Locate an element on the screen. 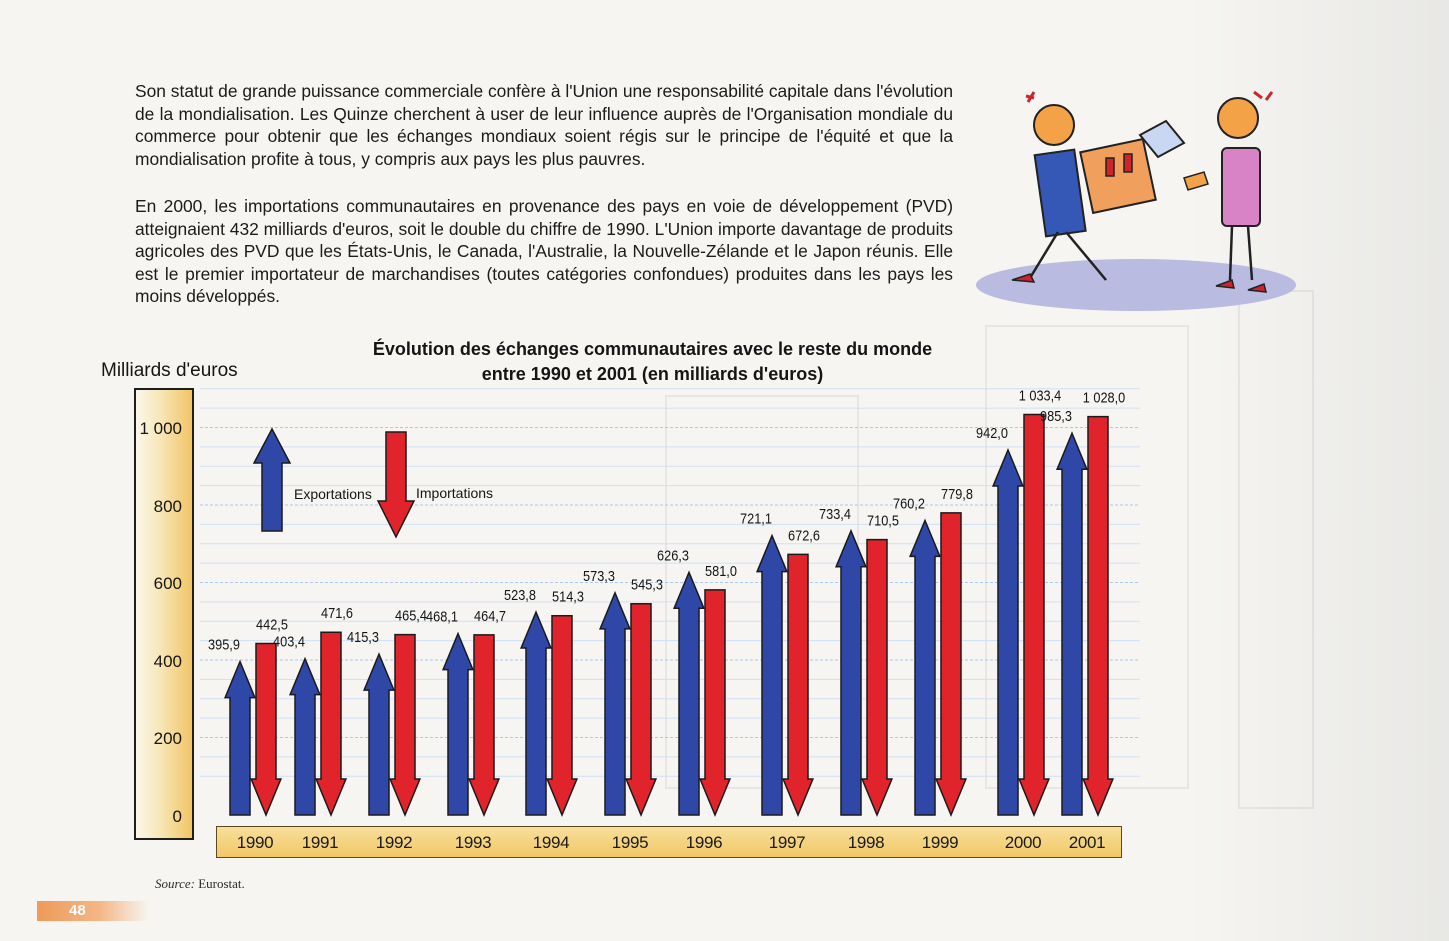 The image size is (1449, 941). y-tick-label: 0 is located at coordinates (177, 816).